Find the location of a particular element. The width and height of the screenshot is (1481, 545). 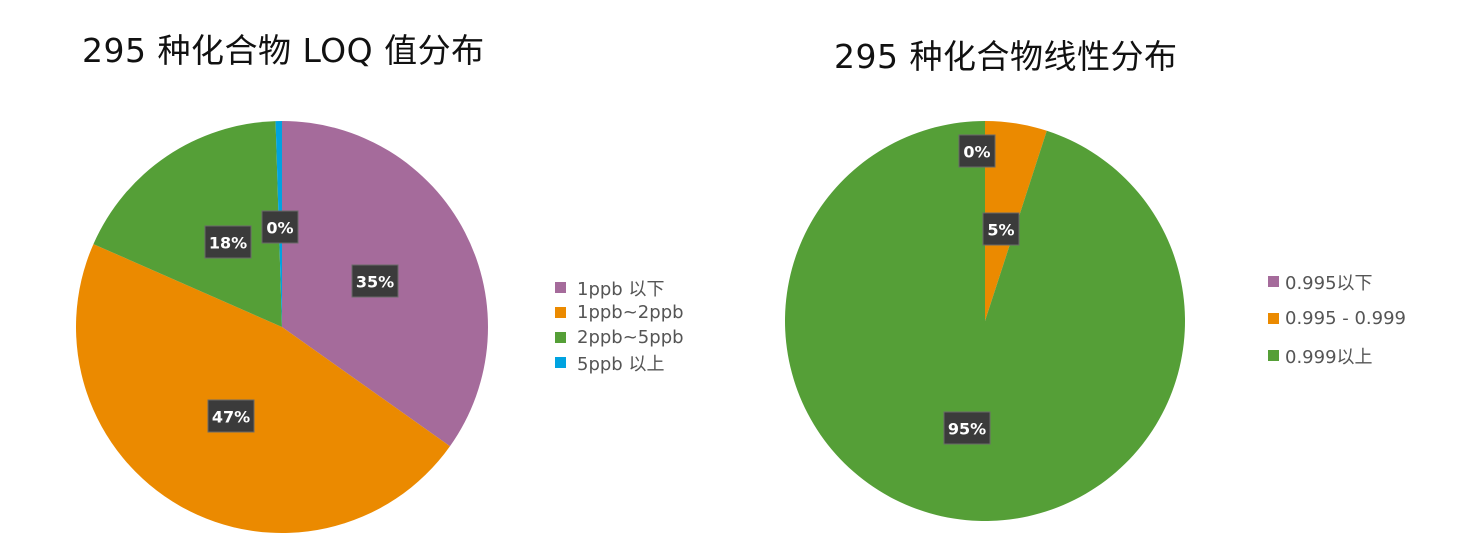

legend-item: 0.995 - 0.999 is located at coordinates (1337, 318).